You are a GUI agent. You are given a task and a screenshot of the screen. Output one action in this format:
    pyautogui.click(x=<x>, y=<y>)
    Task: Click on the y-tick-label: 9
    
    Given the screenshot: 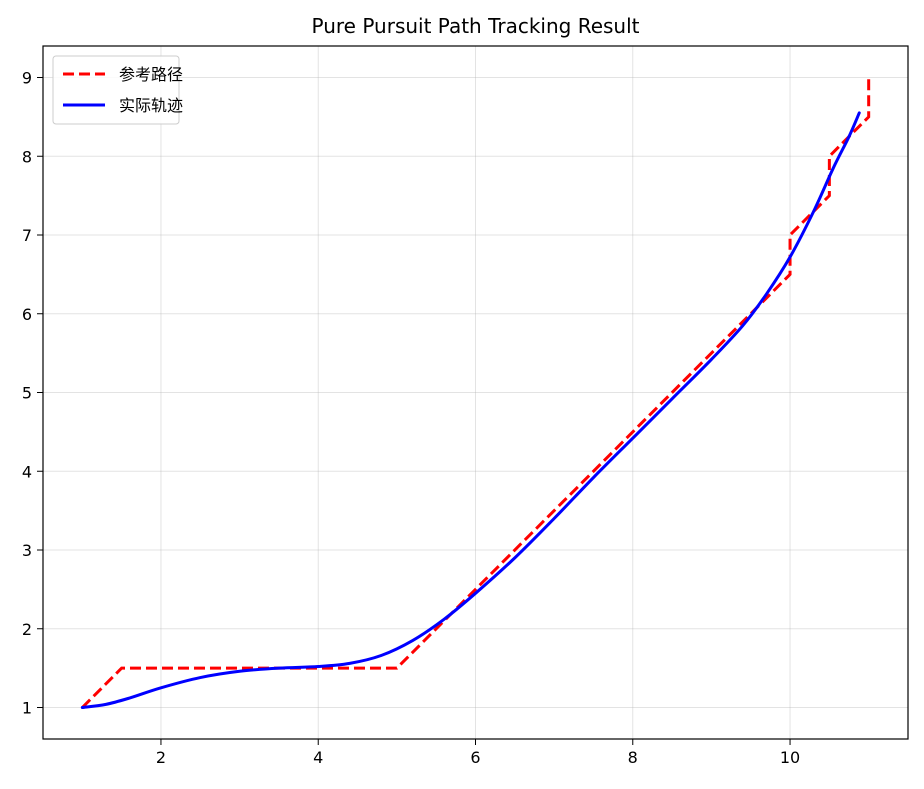 What is the action you would take?
    pyautogui.click(x=27, y=78)
    